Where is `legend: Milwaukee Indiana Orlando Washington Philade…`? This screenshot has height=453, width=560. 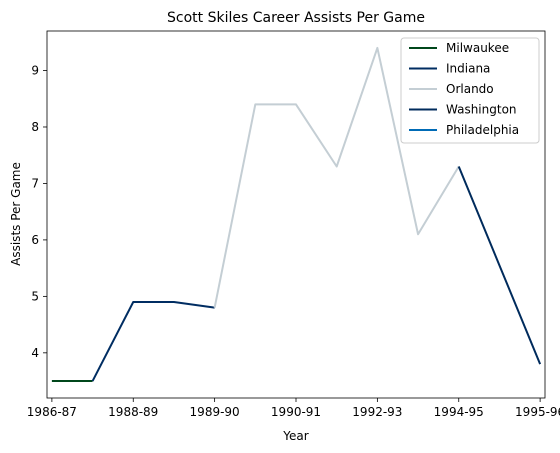 legend: Milwaukee Indiana Orlando Washington Philade… is located at coordinates (470, 90).